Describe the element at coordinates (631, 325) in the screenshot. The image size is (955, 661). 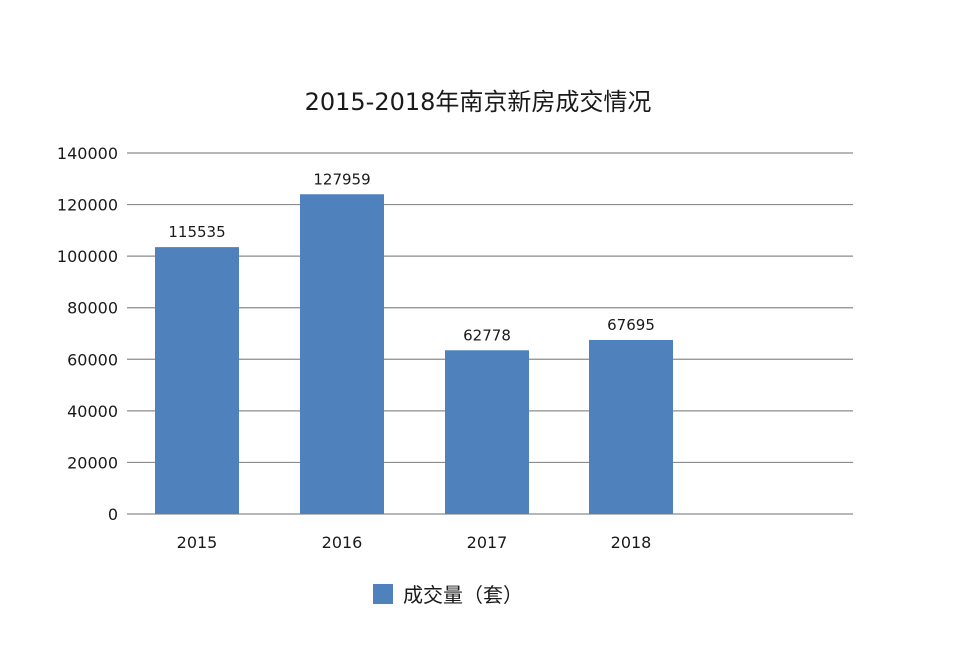
I see `data-label: 67695` at that location.